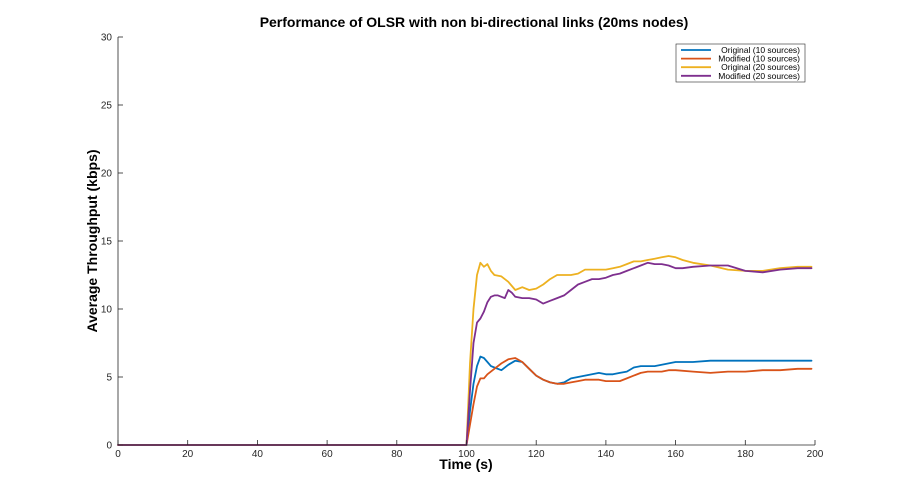  I want to click on x-tick-label: 140, so click(606, 454).